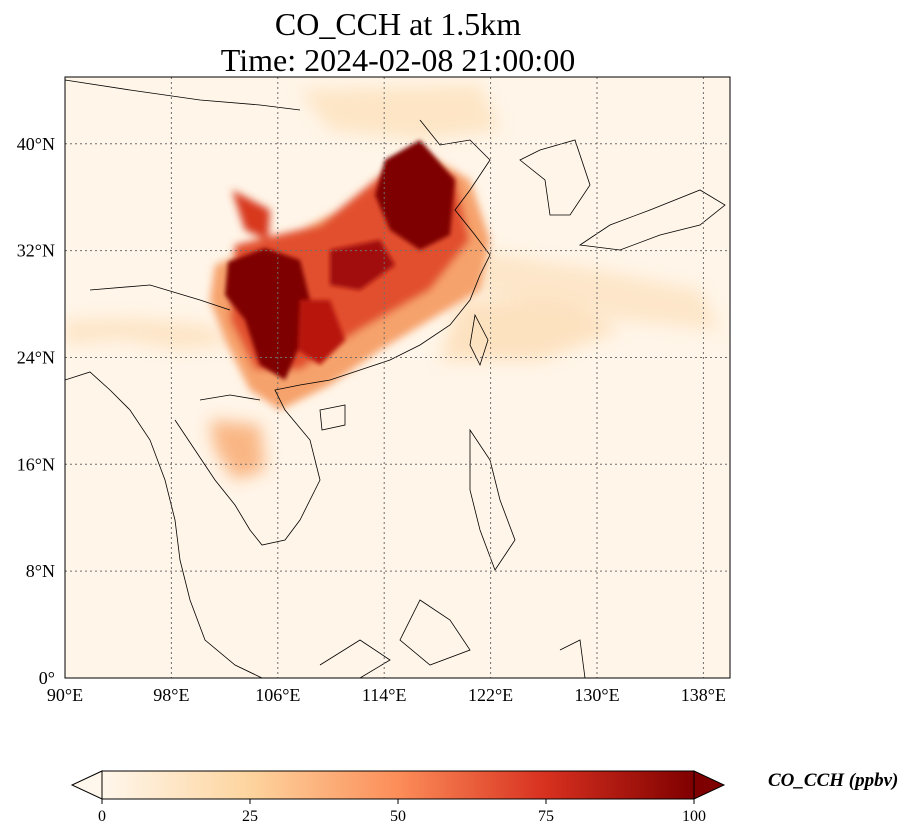 The width and height of the screenshot is (921, 836). I want to click on colorbar-tick-label: 0, so click(102, 816).